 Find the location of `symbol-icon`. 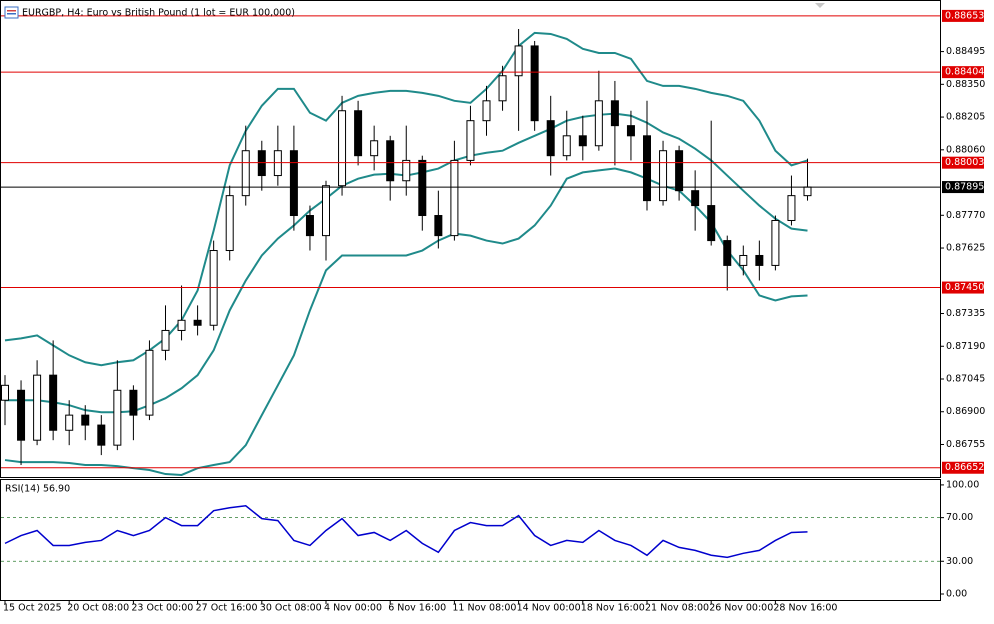

symbol-icon is located at coordinates (11, 12).